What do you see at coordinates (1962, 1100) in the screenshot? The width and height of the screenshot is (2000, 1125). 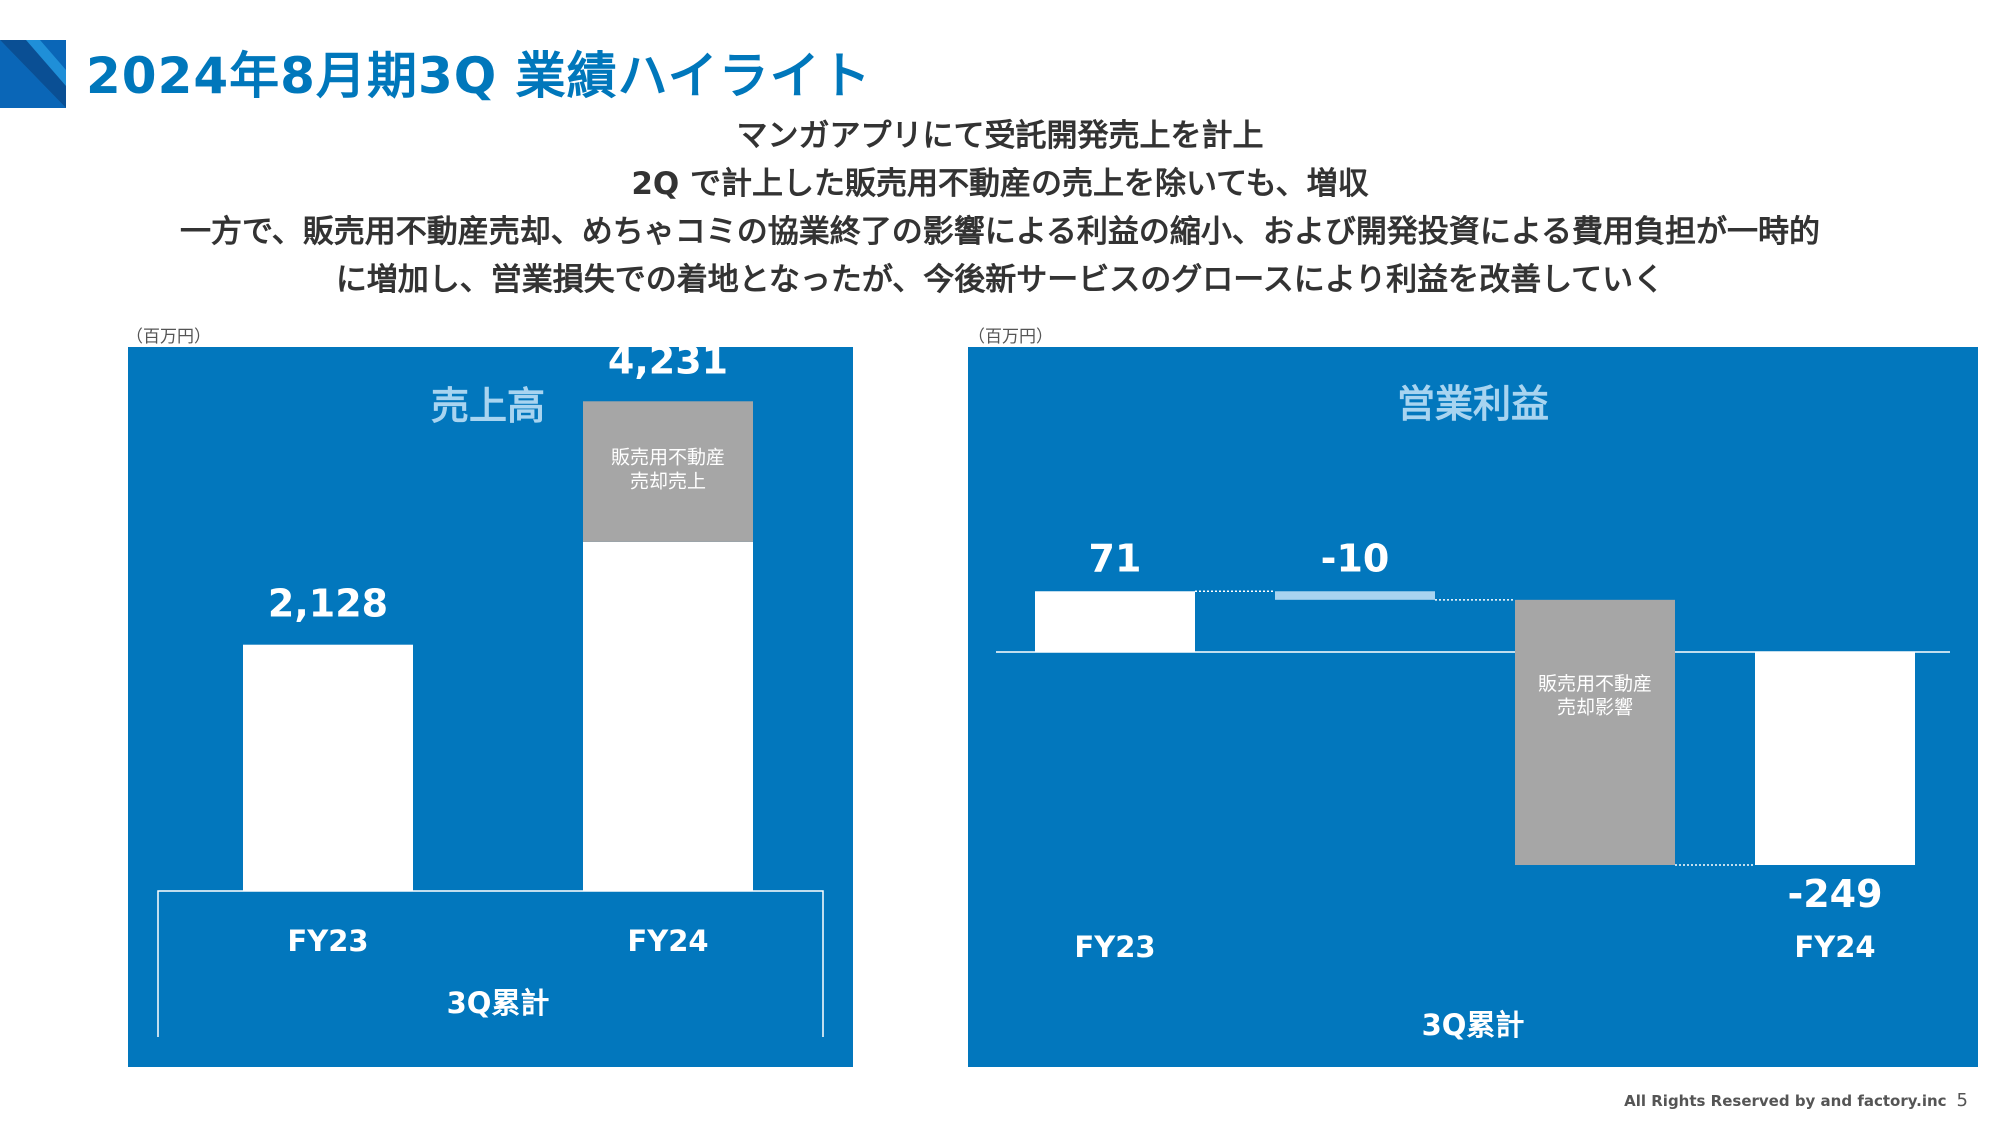 I see `page-number: 5` at bounding box center [1962, 1100].